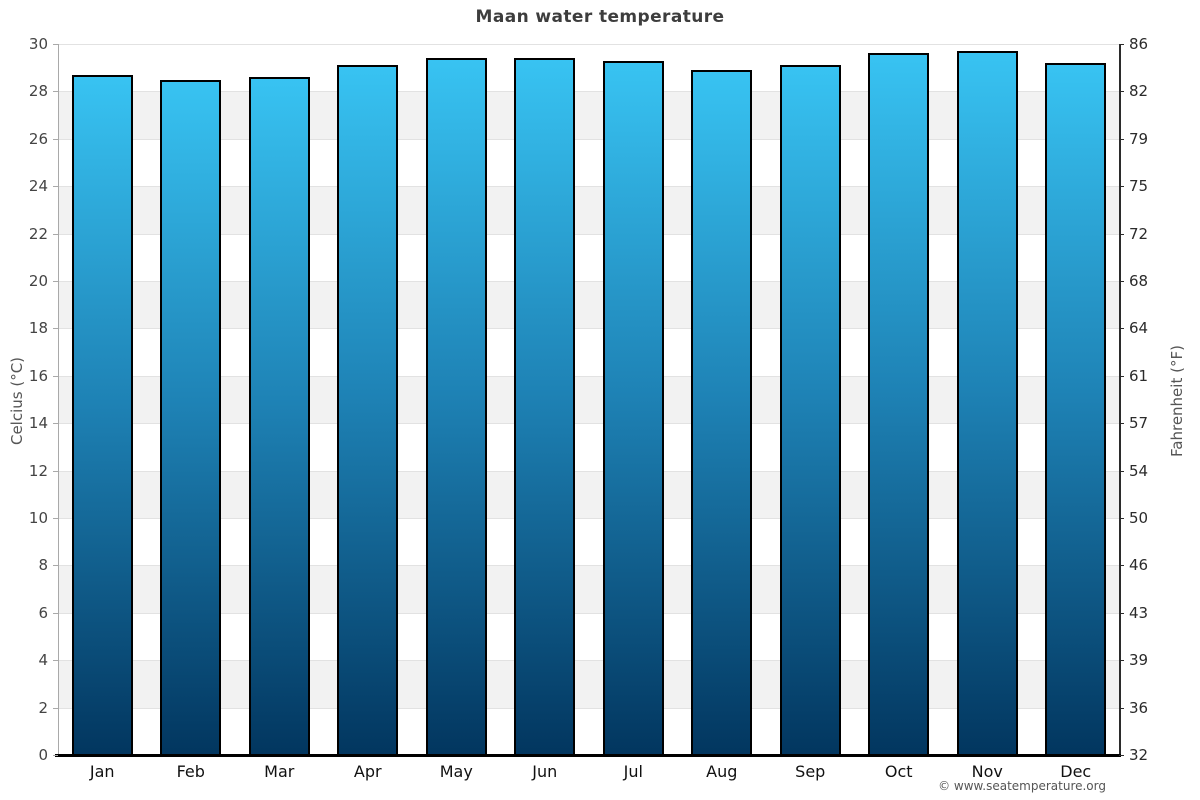 The width and height of the screenshot is (1200, 800). Describe the element at coordinates (38, 281) in the screenshot. I see `celsius-tick-20: 20` at that location.